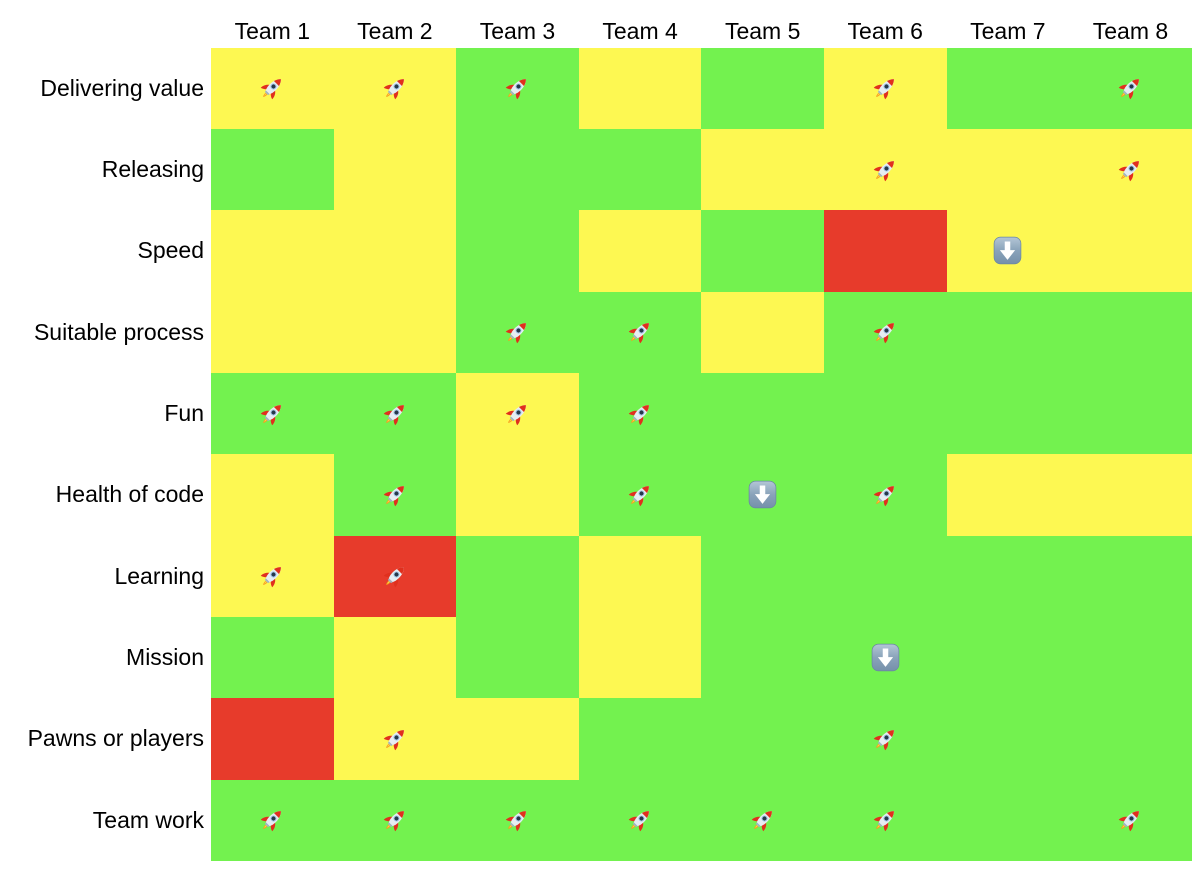 The width and height of the screenshot is (1200, 870). What do you see at coordinates (1130, 24) in the screenshot?
I see `column-header: Team 8` at bounding box center [1130, 24].